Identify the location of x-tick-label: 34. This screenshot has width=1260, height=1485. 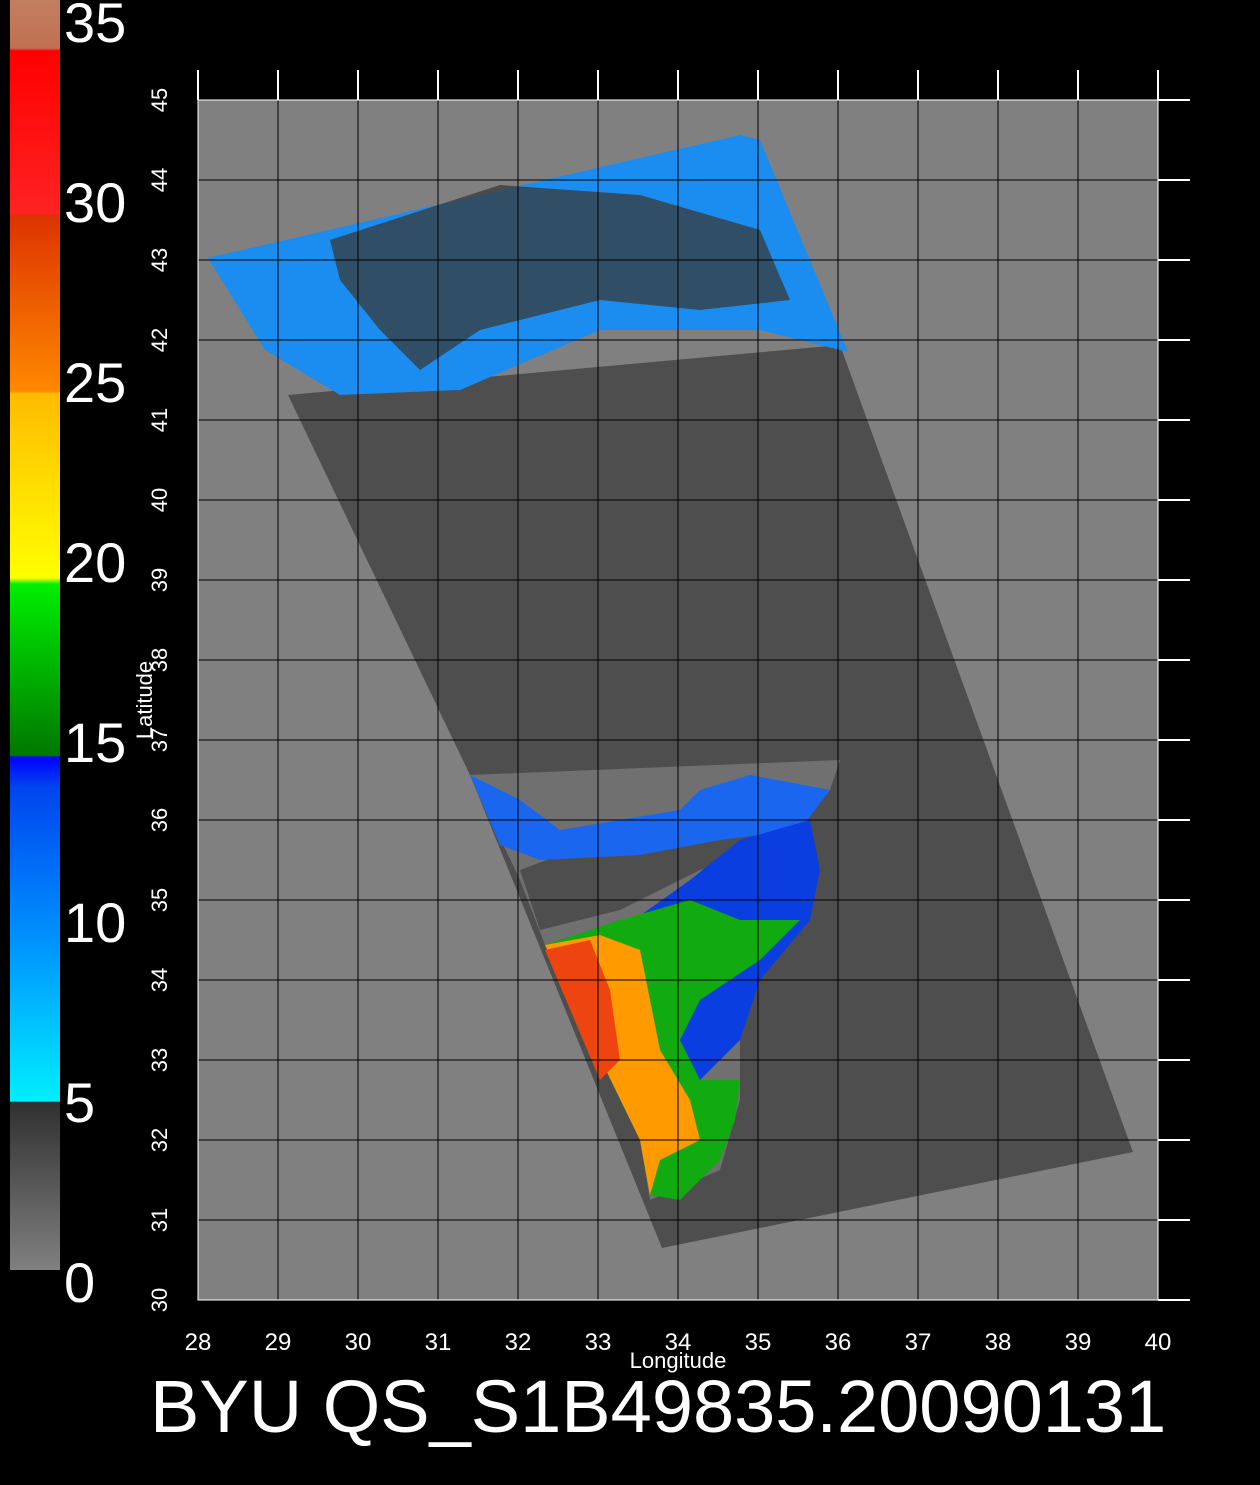
(678, 1342).